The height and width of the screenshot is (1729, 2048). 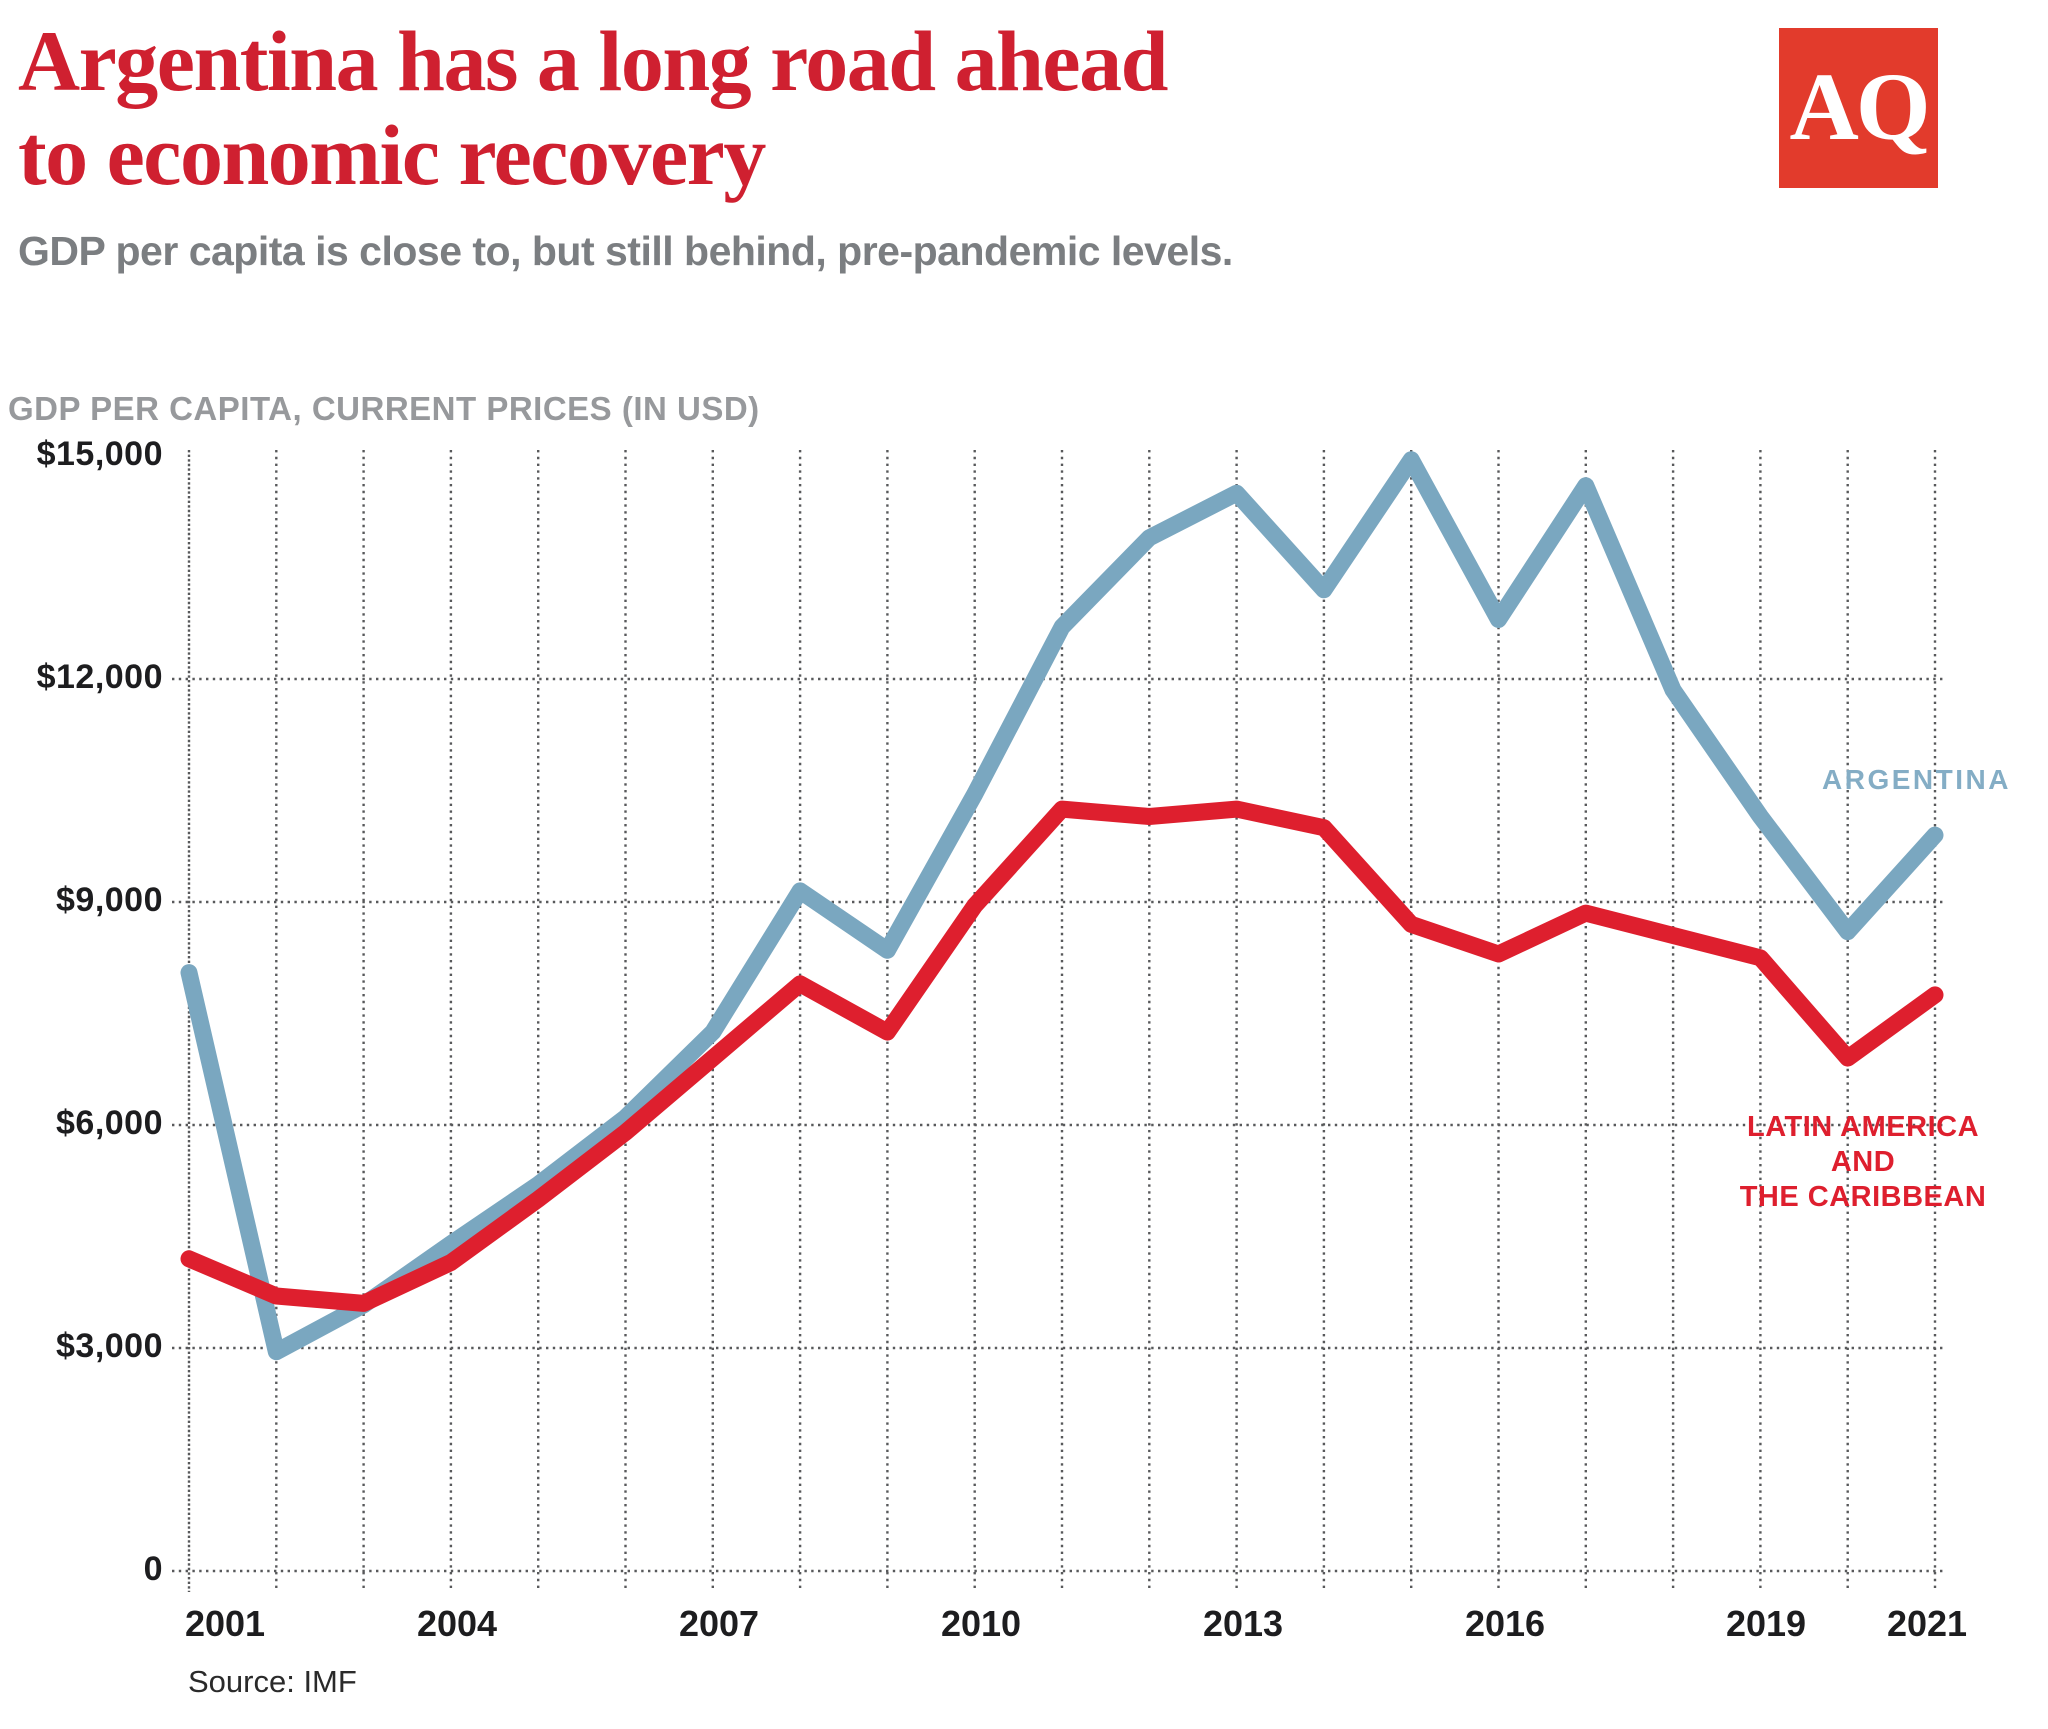 I want to click on x-tick-label: 2019, so click(x=1766, y=1623).